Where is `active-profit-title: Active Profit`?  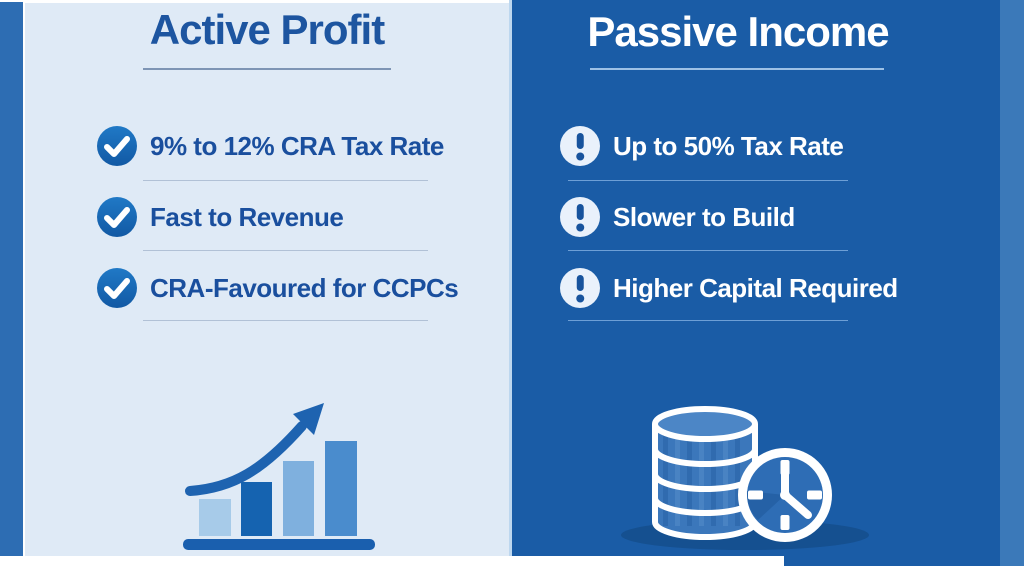
active-profit-title: Active Profit is located at coordinates (267, 29).